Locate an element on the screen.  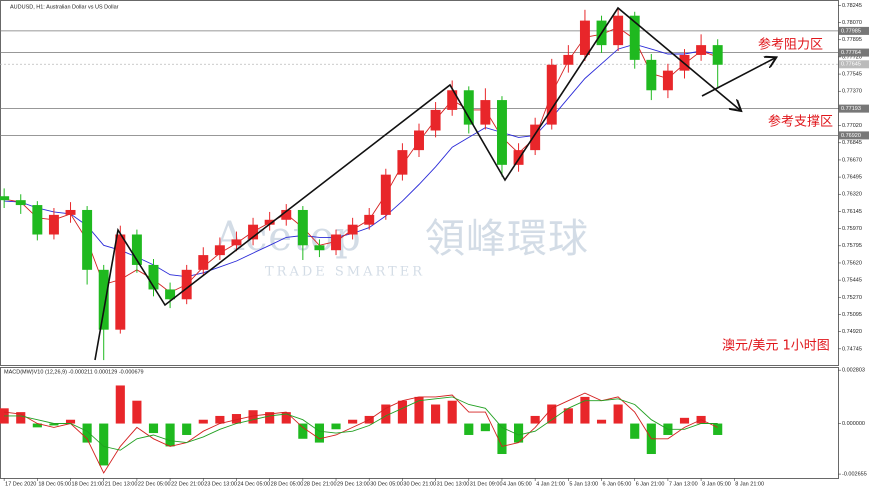
trend-arrow is located at coordinates (738, 77).